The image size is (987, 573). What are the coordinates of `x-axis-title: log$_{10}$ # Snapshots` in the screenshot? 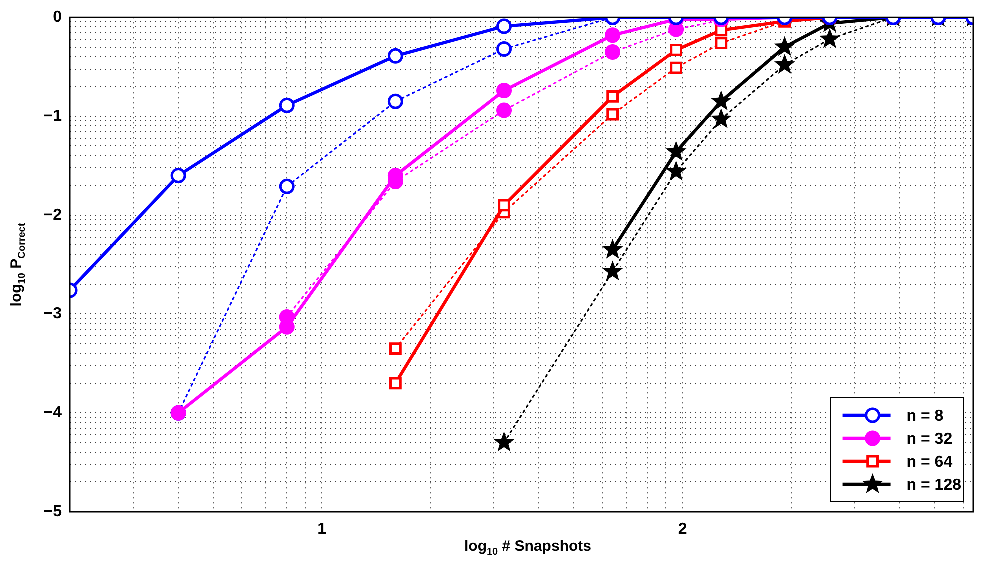 It's located at (528, 548).